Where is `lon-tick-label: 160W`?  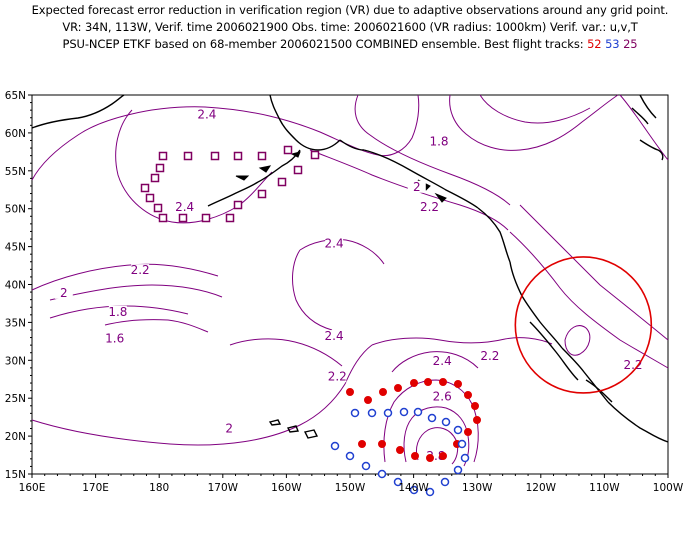 lon-tick-label: 160W is located at coordinates (286, 488).